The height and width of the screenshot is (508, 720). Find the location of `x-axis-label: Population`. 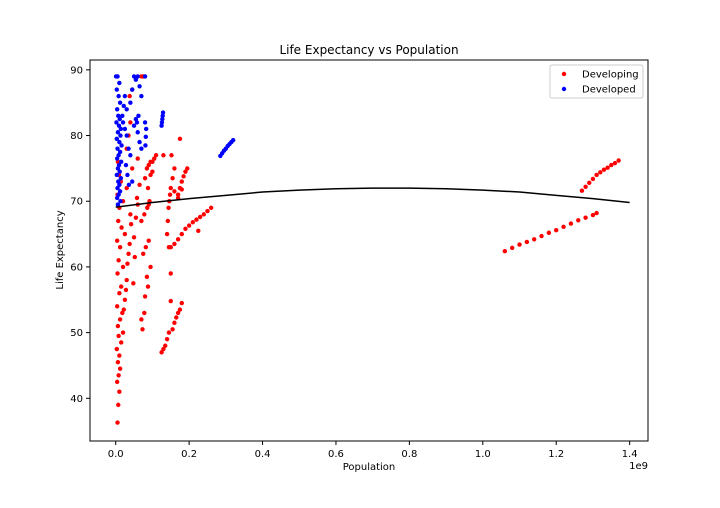

x-axis-label: Population is located at coordinates (369, 467).